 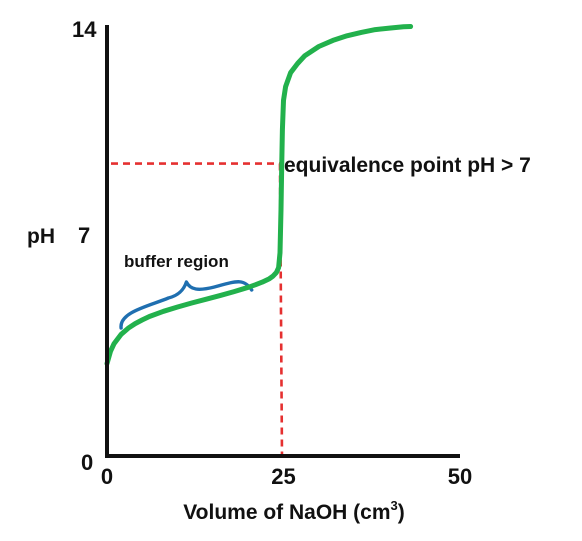 I want to click on buffer-brace-layer, so click(x=186, y=305).